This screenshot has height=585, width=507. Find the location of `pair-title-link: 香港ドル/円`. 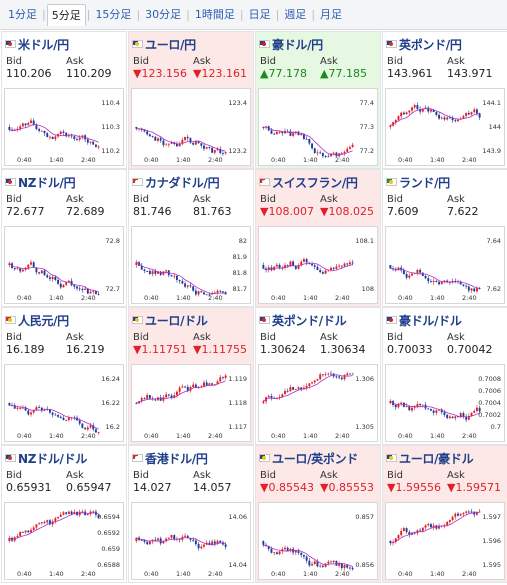

pair-title-link: 香港ドル/円 is located at coordinates (170, 458).